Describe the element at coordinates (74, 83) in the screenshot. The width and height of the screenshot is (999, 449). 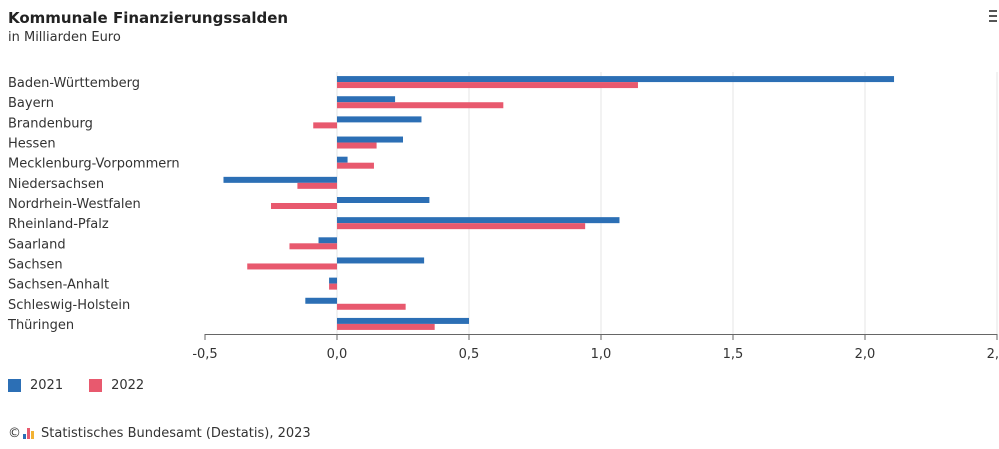
I see `category-label-0: Baden-Württemberg` at that location.